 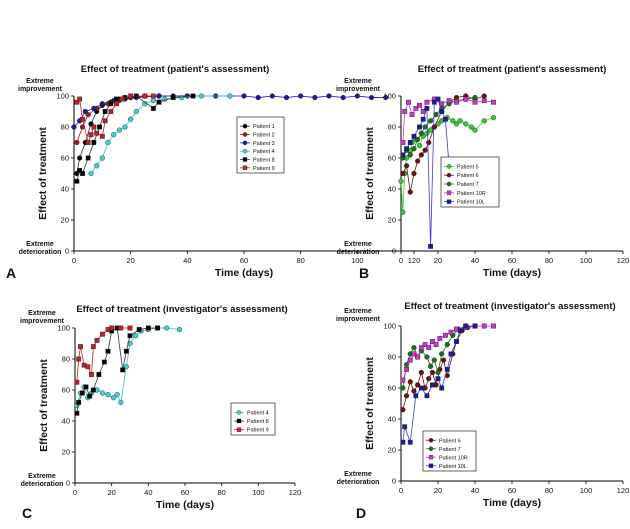 What do you see at coordinates (438, 490) in the screenshot?
I see `x-tick-label: 20` at bounding box center [438, 490].